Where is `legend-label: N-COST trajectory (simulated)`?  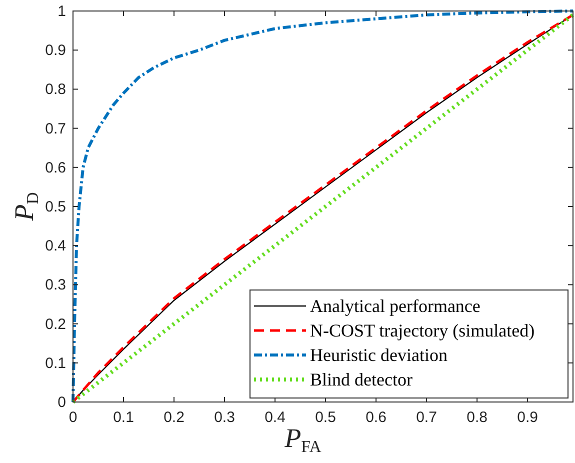
legend-label: N-COST trajectory (simulated) is located at coordinates (422, 330).